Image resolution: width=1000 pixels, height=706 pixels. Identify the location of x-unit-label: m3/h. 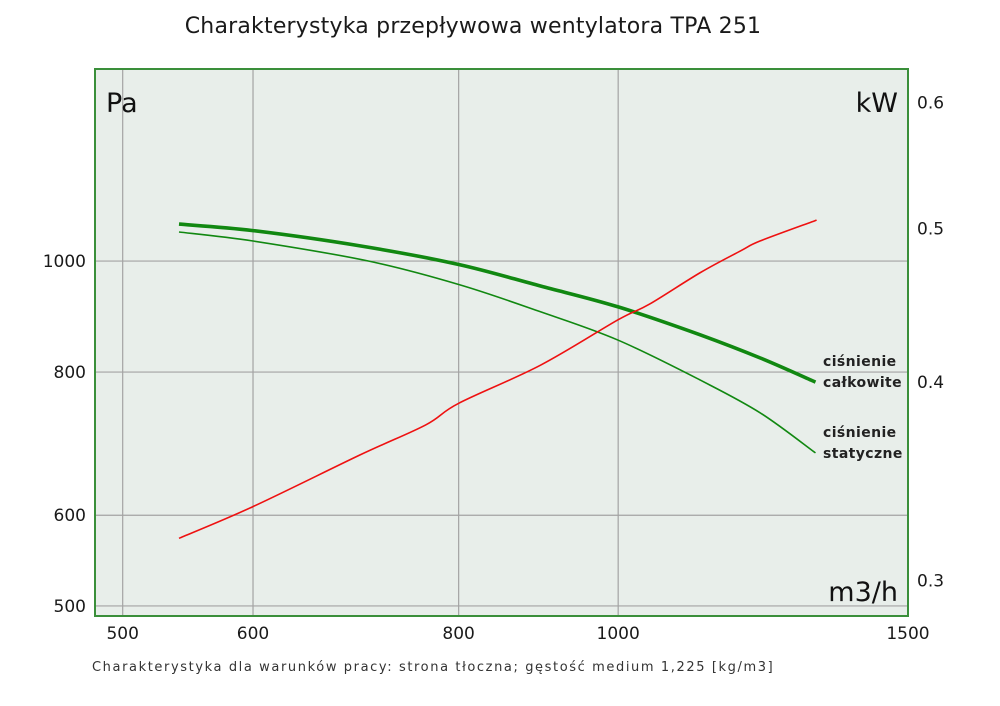
(863, 592).